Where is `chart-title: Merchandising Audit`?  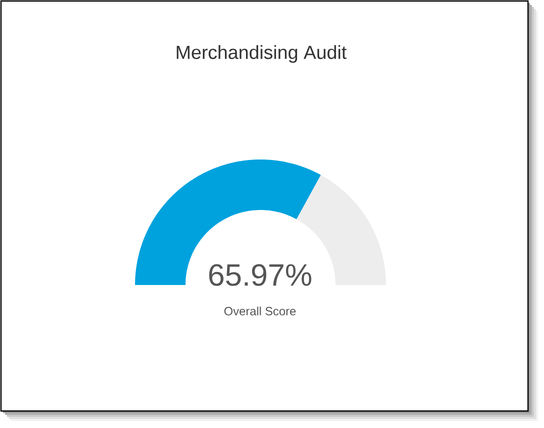 chart-title: Merchandising Audit is located at coordinates (261, 54).